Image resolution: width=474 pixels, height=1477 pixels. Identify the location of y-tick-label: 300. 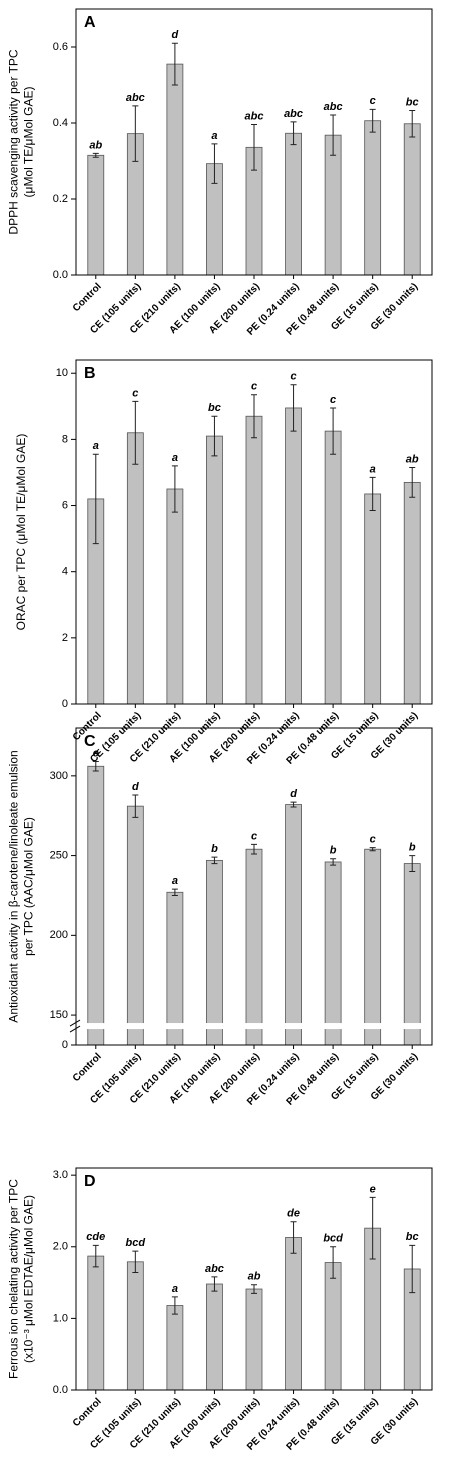
(59, 776).